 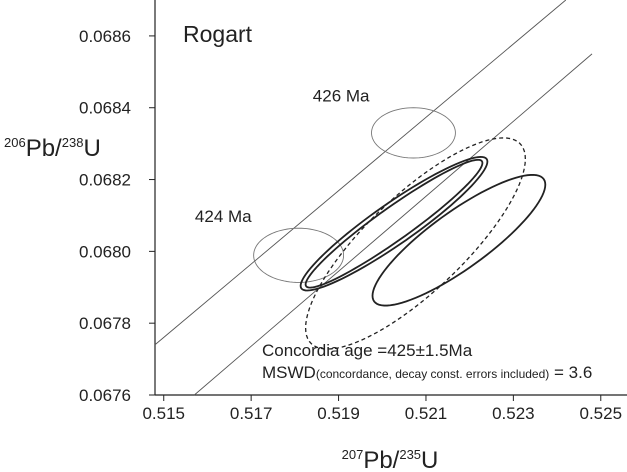 I want to click on x-label-part: 235, so click(x=410, y=454).